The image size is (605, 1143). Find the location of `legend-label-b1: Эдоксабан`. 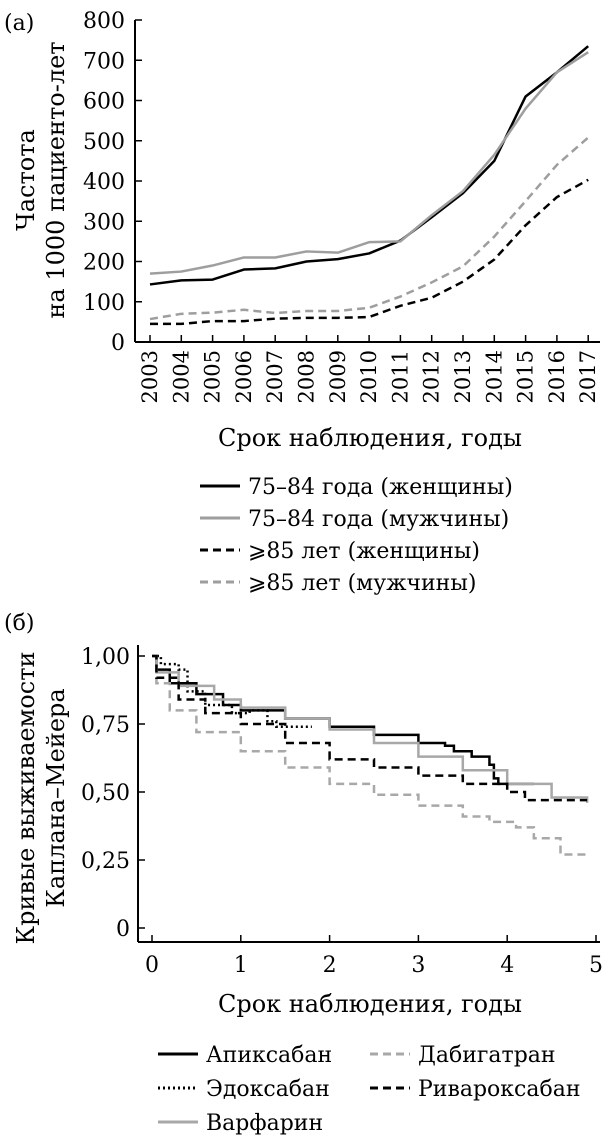

legend-label-b1: Эдоксабан is located at coordinates (268, 1089).